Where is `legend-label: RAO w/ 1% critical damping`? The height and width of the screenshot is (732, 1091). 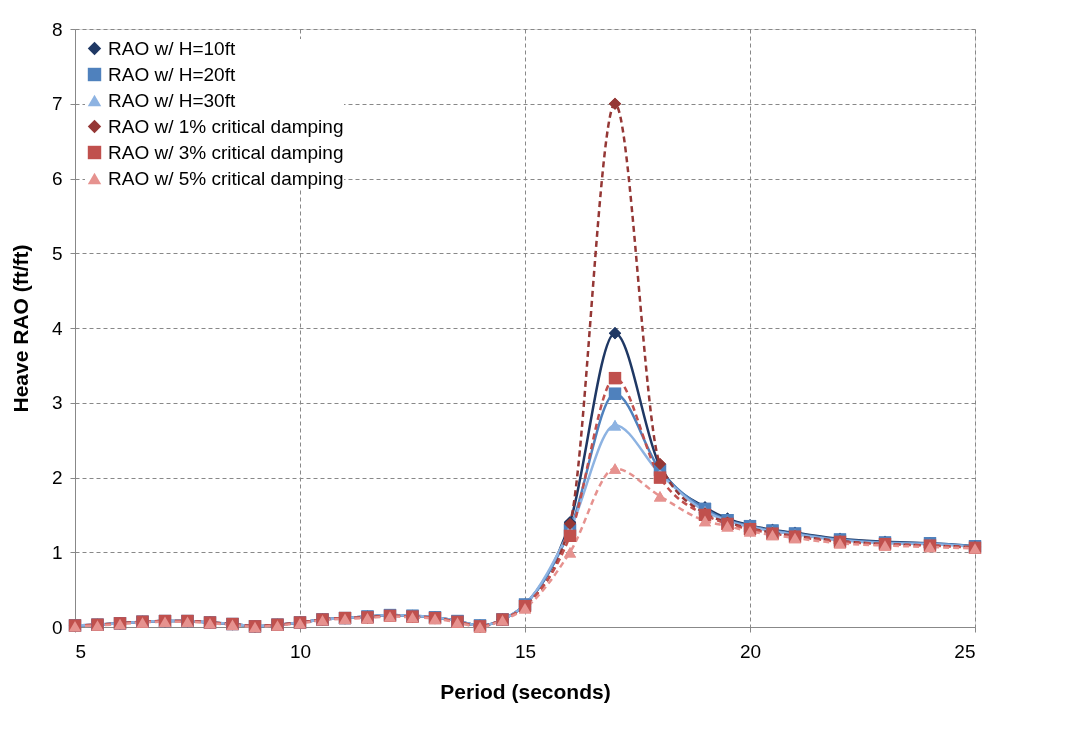 legend-label: RAO w/ 1% critical damping is located at coordinates (226, 126).